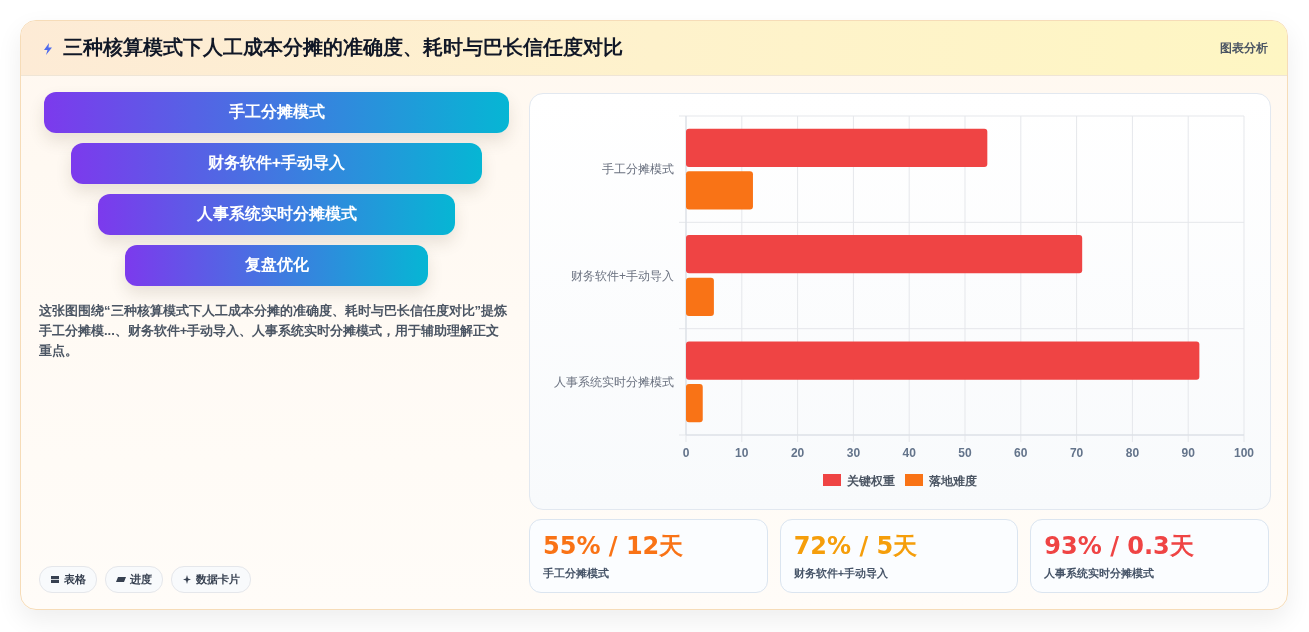 This screenshot has height=632, width=1309. What do you see at coordinates (1076, 453) in the screenshot?
I see `x-tick-label: 70` at bounding box center [1076, 453].